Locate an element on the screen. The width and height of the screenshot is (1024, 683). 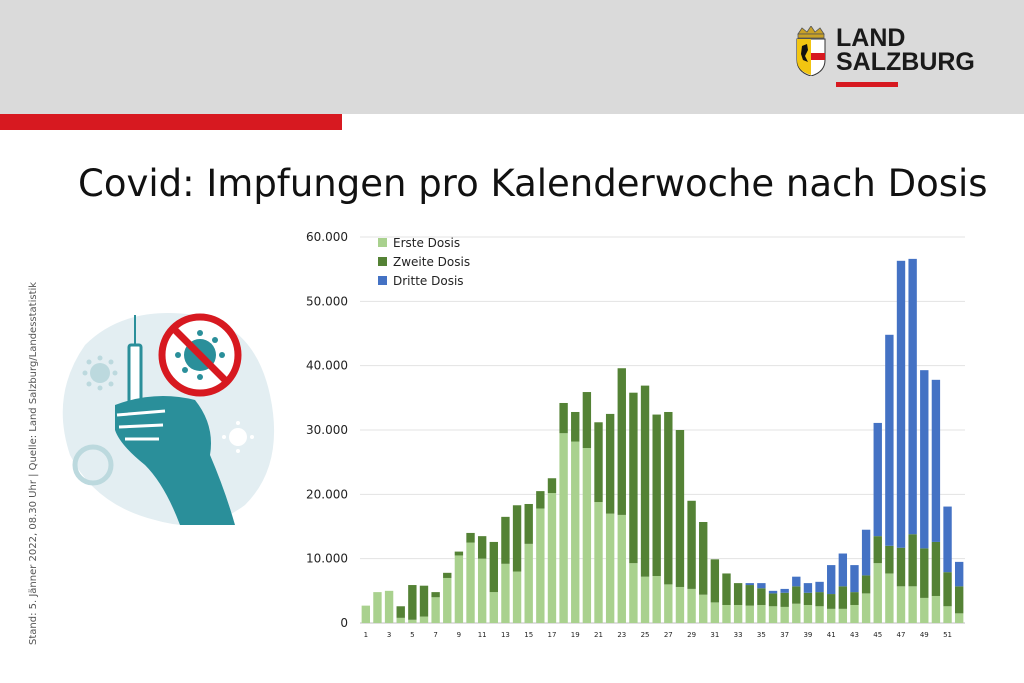
bar-zweite-dosis-kw17 is located at coordinates (552, 486).